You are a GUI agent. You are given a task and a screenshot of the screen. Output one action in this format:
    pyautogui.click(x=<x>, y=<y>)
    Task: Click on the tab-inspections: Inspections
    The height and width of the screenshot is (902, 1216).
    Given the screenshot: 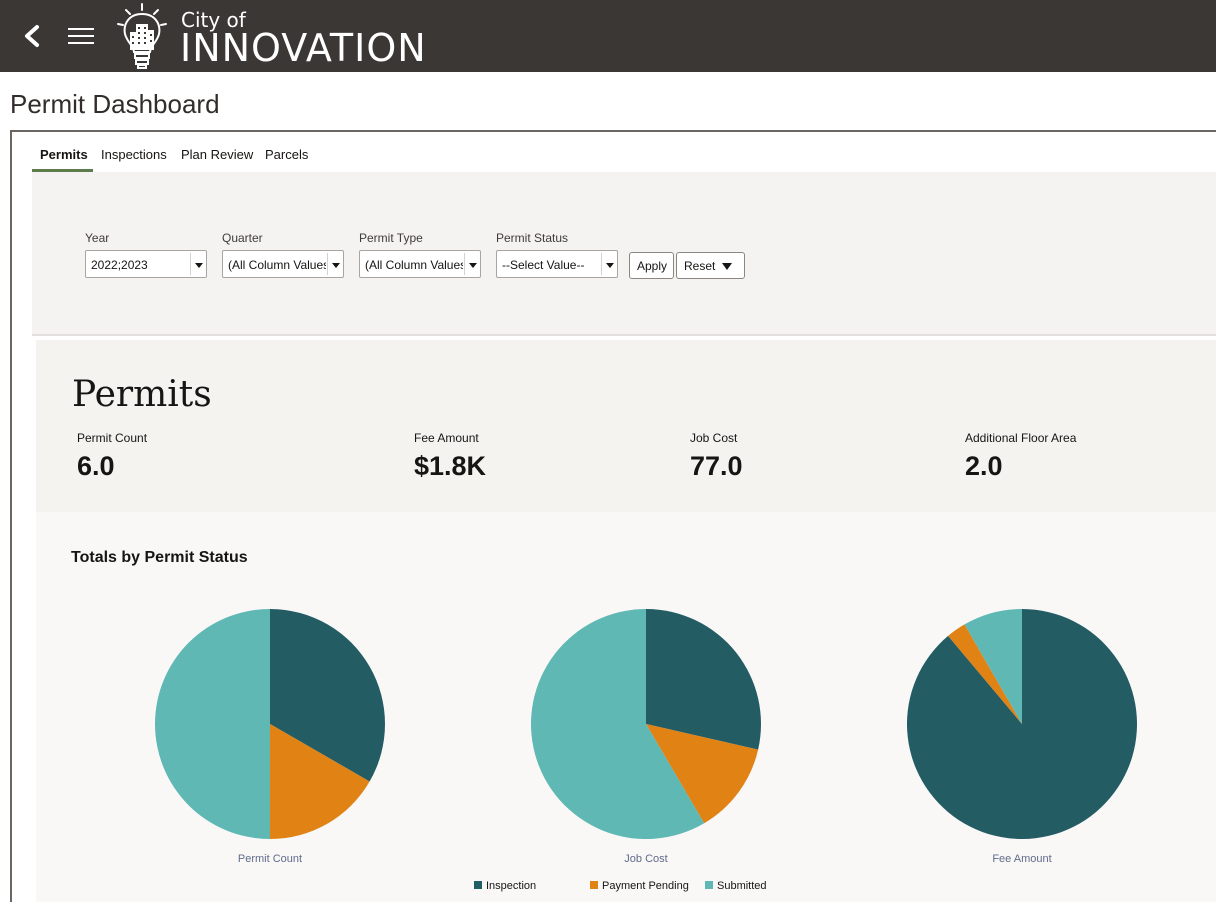 What is the action you would take?
    pyautogui.click(x=134, y=154)
    